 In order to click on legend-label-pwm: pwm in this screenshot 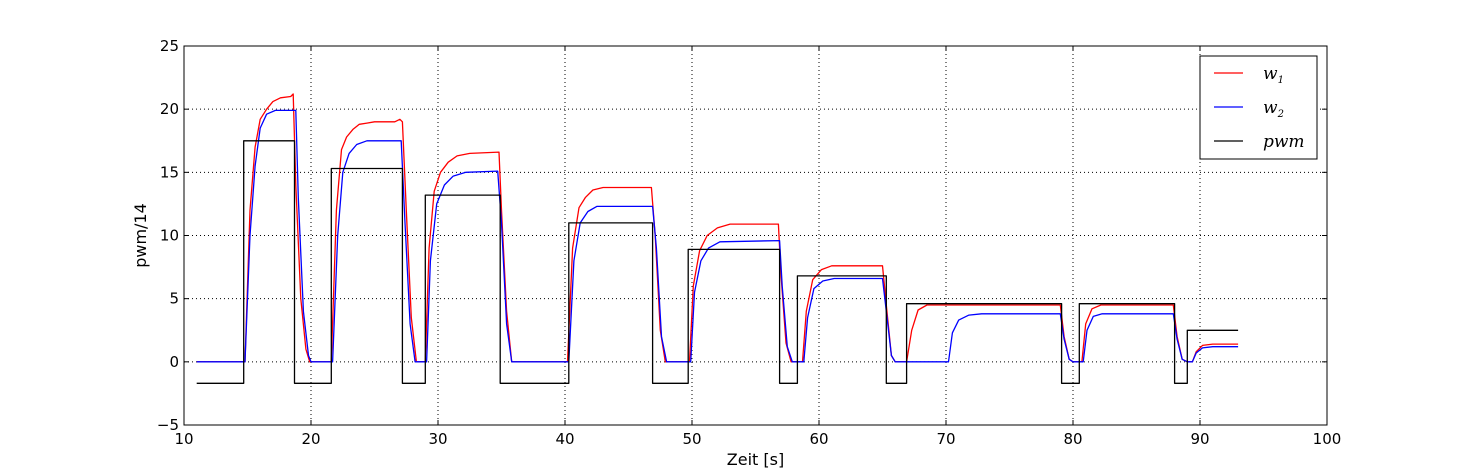, I will do `click(1284, 142)`.